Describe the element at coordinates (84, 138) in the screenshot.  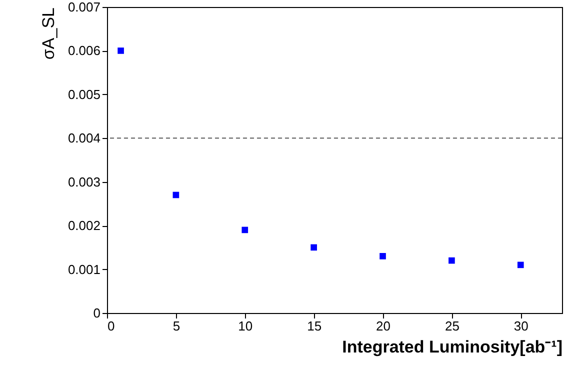
I see `y-tick-label: 0.004` at that location.